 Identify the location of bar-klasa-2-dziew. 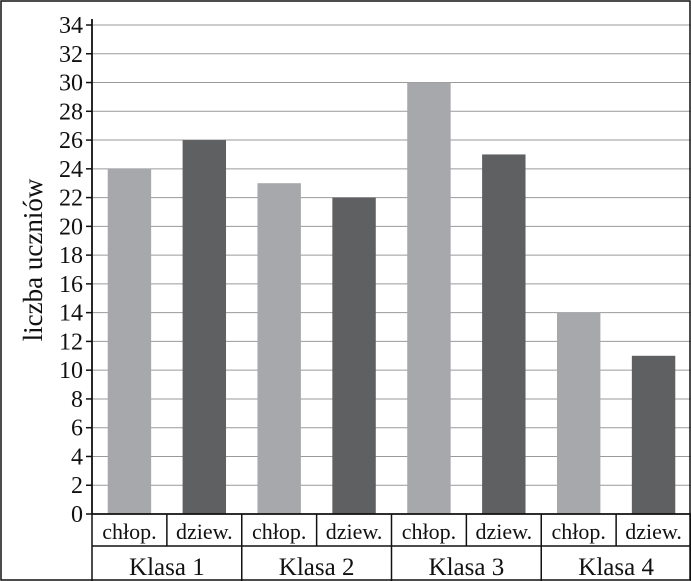
(354, 355).